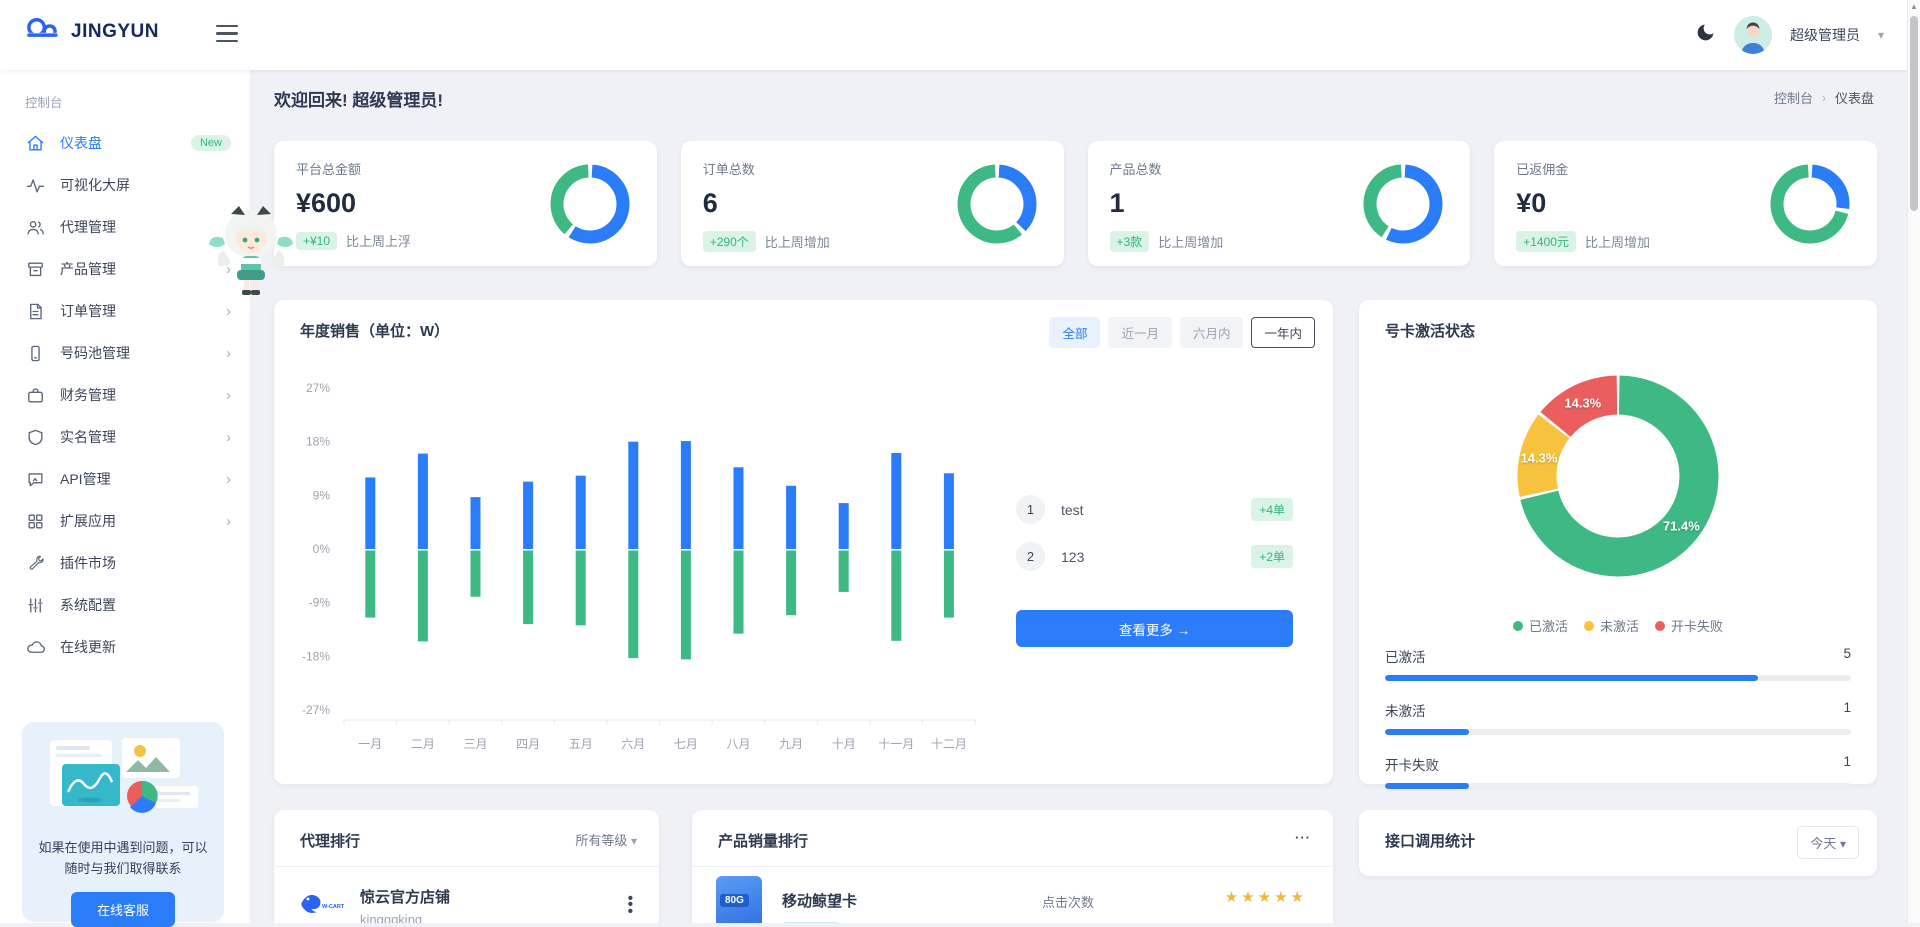 This screenshot has height=927, width=1920. Describe the element at coordinates (1540, 625) in the screenshot. I see `legend-item: 已激活` at that location.